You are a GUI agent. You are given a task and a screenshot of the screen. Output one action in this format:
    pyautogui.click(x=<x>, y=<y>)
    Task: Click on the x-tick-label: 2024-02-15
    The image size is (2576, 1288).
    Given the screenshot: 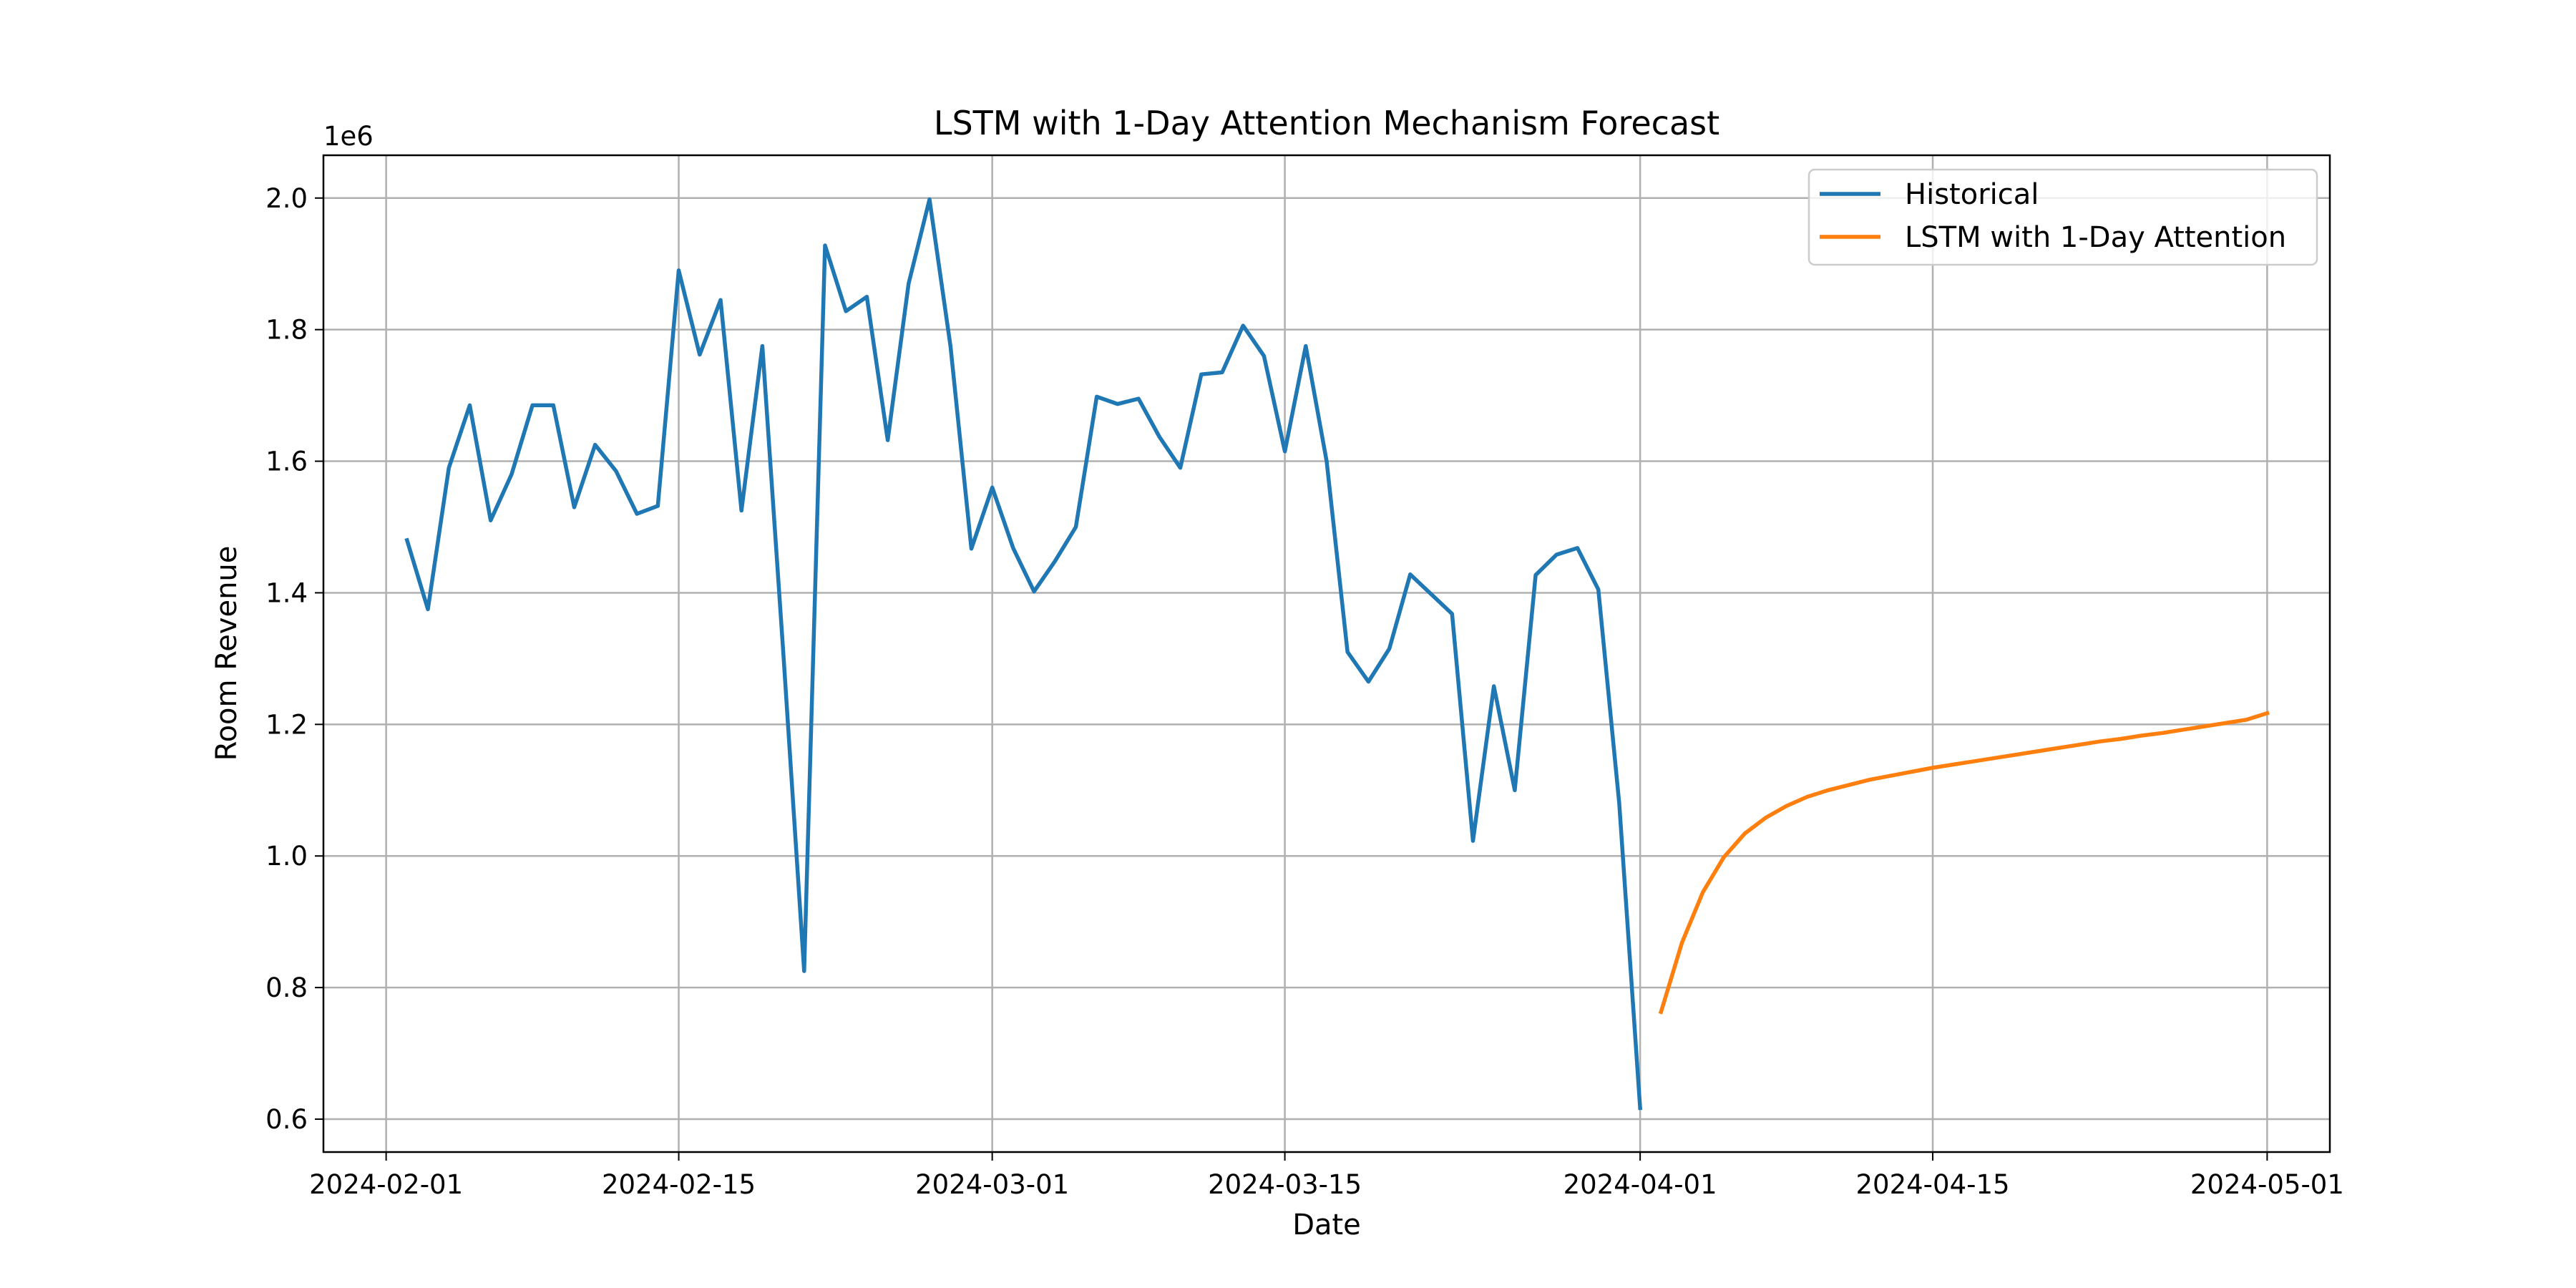 What is the action you would take?
    pyautogui.click(x=679, y=1184)
    